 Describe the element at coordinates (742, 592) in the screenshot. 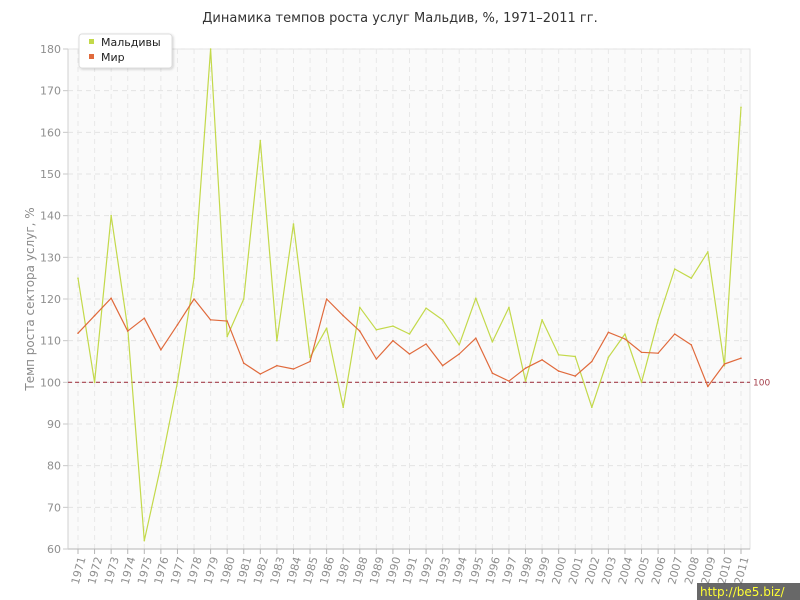

I see `watermark-link: http://be5.biz/` at that location.